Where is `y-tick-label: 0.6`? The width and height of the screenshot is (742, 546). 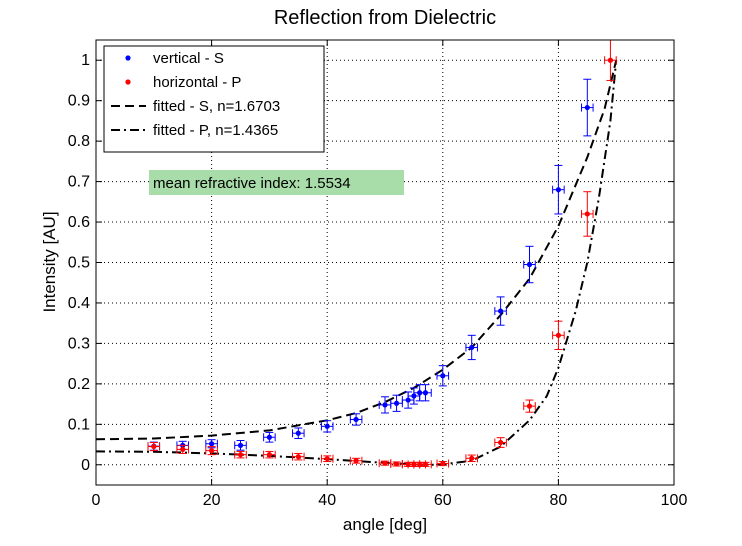
y-tick-label: 0.6 is located at coordinates (79, 222).